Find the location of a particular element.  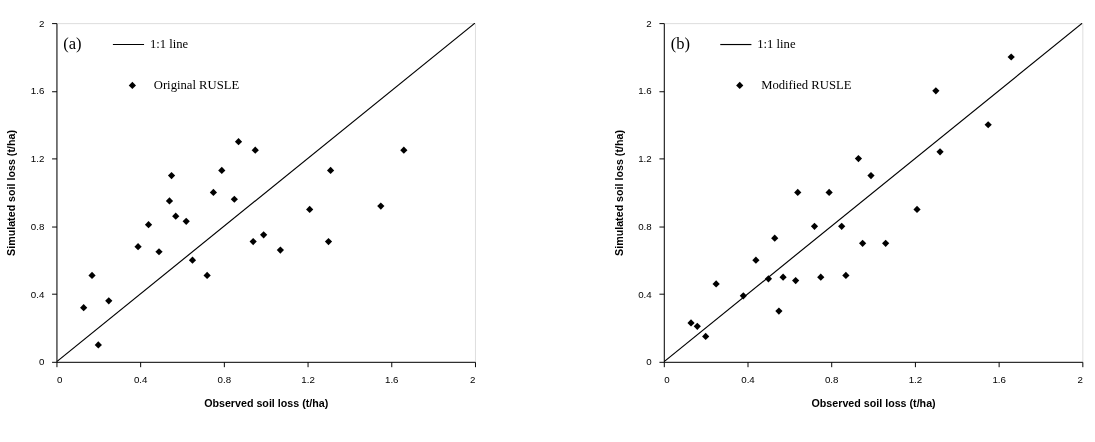

annotation: (a) is located at coordinates (72, 44).